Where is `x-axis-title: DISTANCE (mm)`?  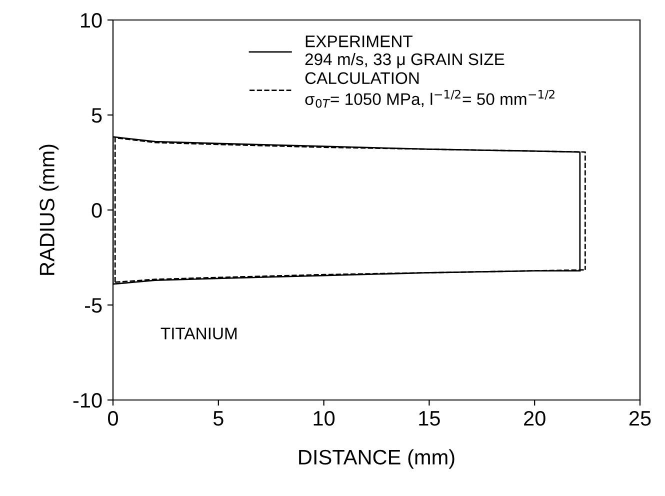 x-axis-title: DISTANCE (mm) is located at coordinates (376, 459).